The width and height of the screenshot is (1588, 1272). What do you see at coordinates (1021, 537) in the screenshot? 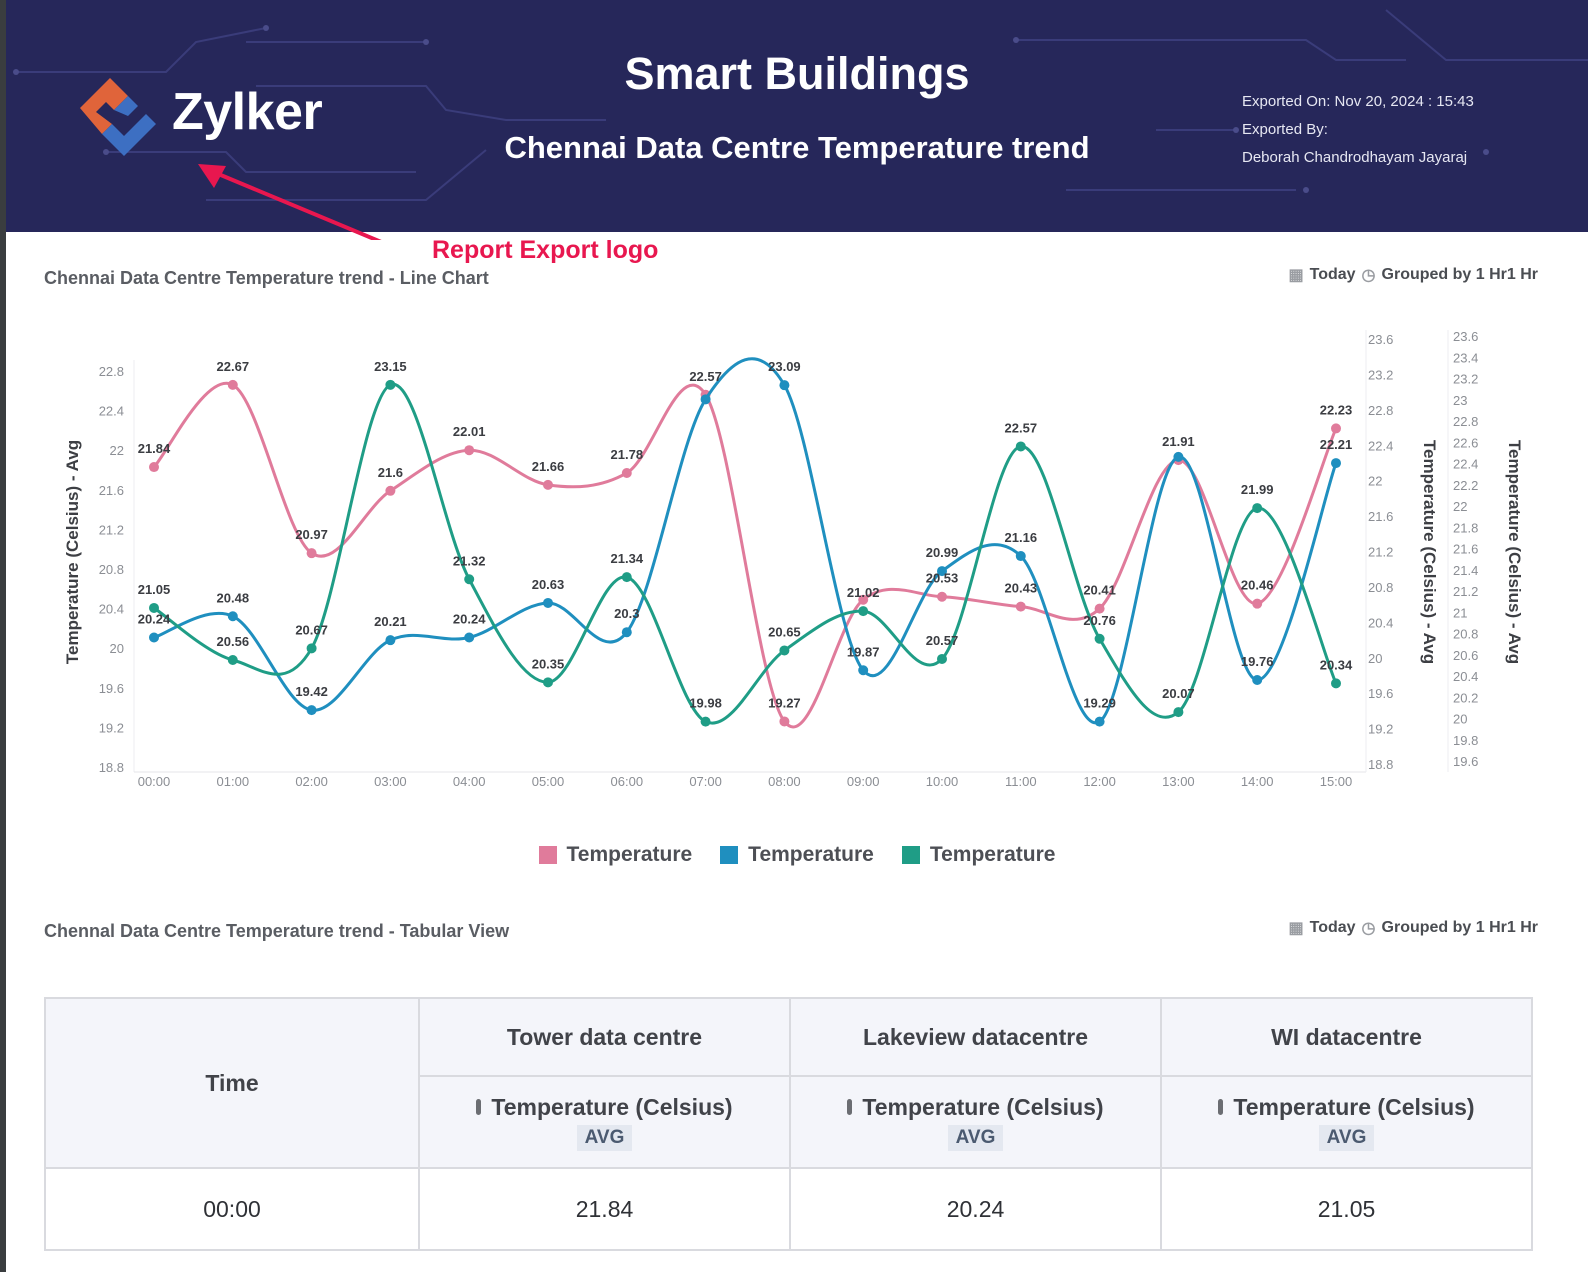
I see `data-label: 21.16` at bounding box center [1021, 537].